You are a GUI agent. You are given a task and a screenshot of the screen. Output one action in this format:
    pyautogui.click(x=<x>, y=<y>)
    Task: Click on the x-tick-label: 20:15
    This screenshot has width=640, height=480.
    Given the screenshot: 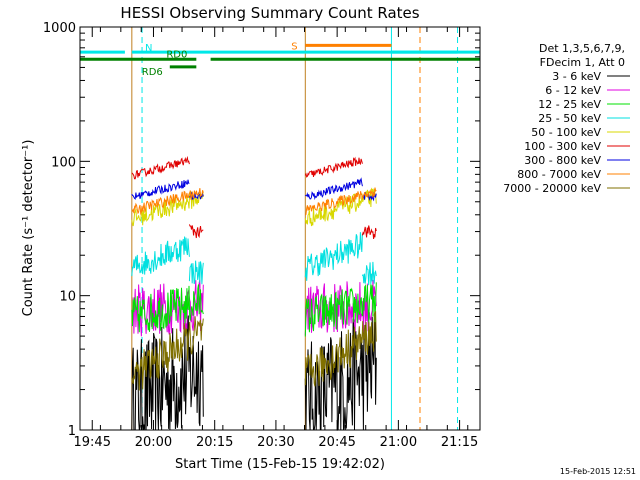 What is the action you would take?
    pyautogui.click(x=214, y=442)
    